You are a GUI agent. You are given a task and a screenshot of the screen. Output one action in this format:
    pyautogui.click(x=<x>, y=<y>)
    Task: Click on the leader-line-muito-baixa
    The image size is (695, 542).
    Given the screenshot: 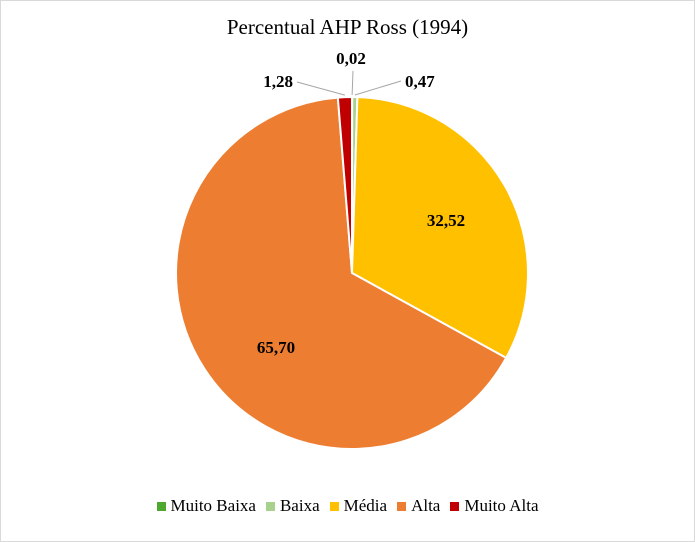 What is the action you would take?
    pyautogui.click(x=352, y=83)
    